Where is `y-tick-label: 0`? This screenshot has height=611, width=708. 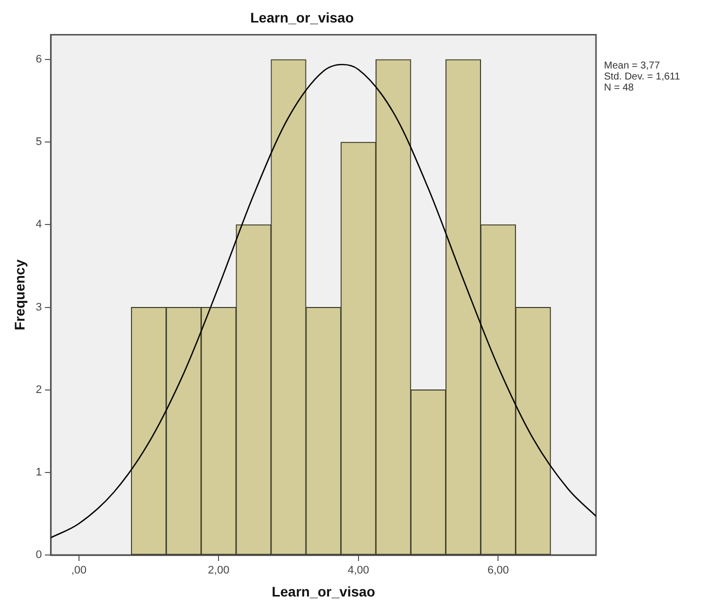 y-tick-label: 0 is located at coordinates (39, 555).